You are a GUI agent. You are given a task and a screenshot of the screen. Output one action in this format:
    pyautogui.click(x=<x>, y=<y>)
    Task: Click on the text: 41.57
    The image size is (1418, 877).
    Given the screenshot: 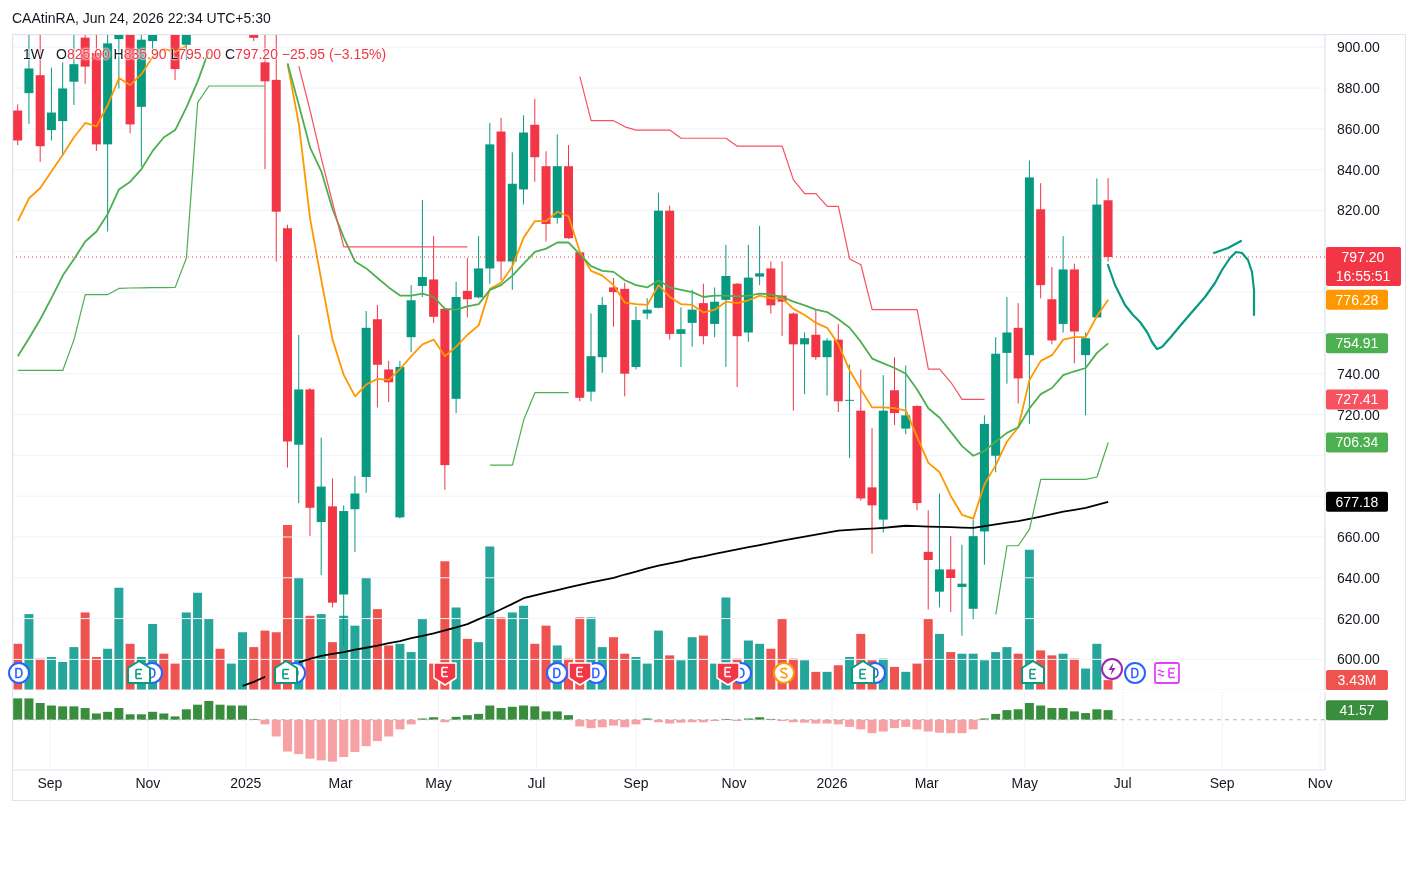 What is the action you would take?
    pyautogui.click(x=1357, y=710)
    